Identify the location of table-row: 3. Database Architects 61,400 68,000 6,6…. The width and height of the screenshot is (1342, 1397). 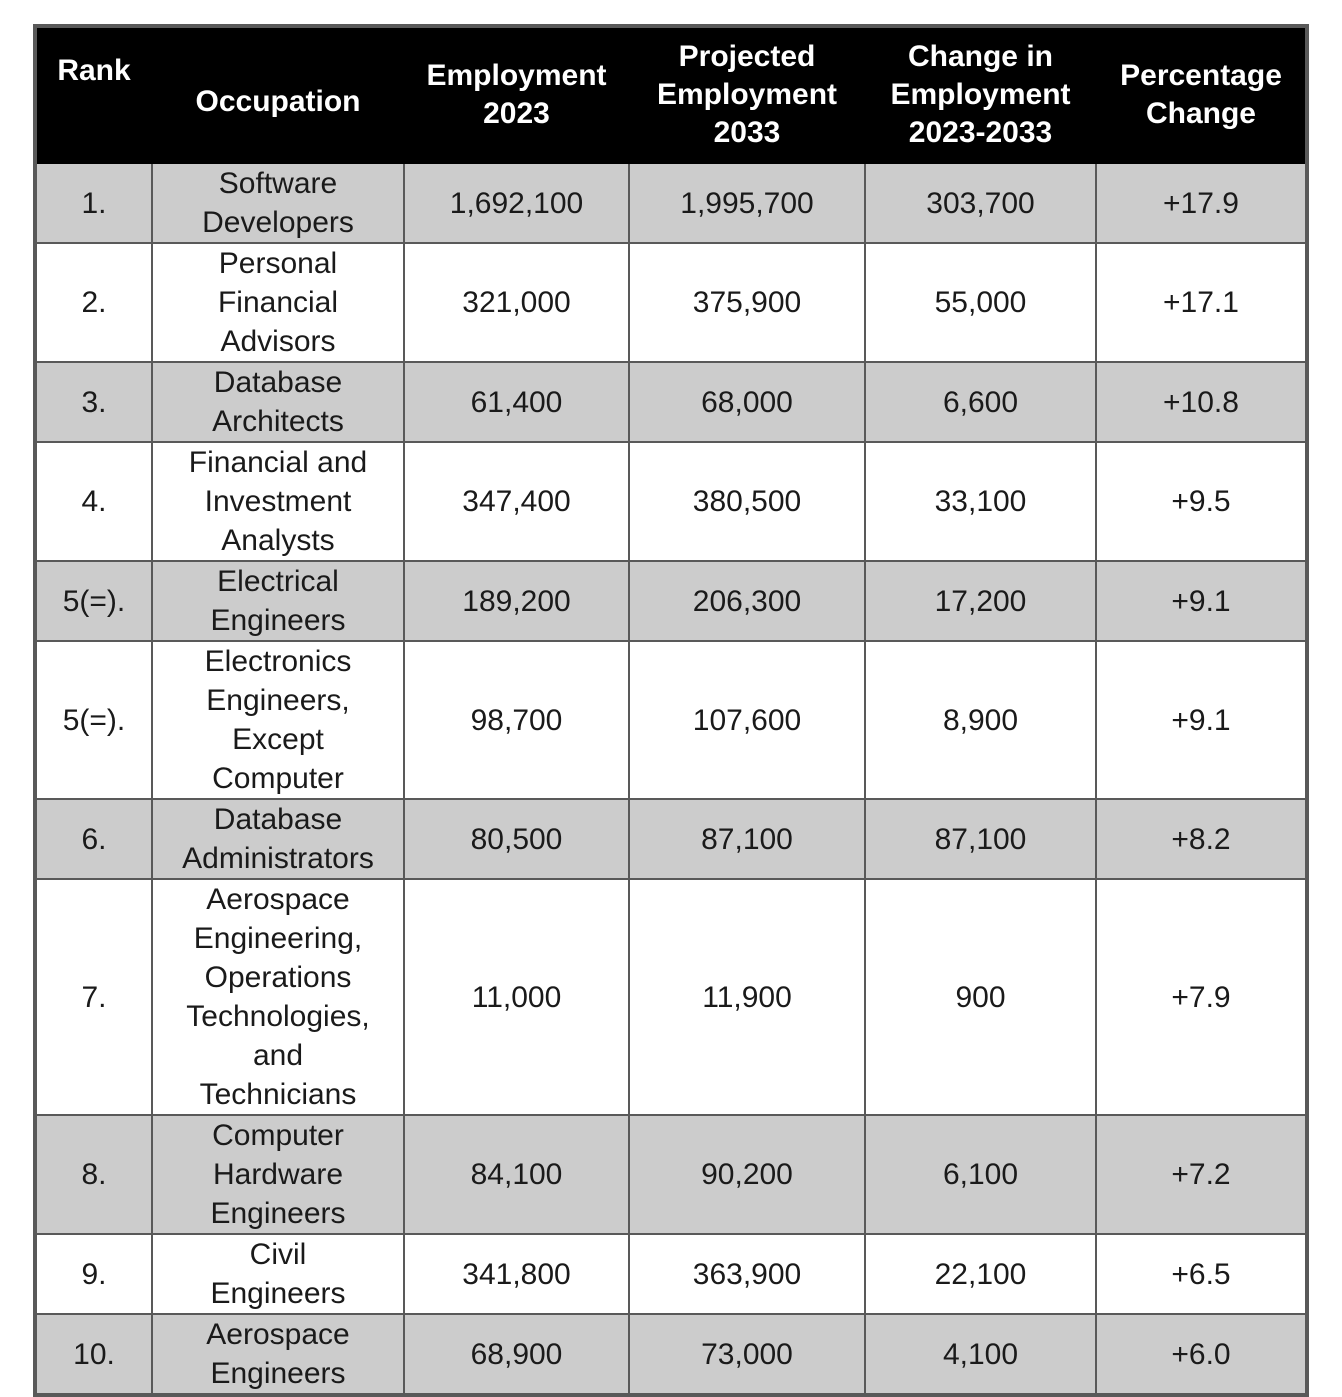
(671, 402).